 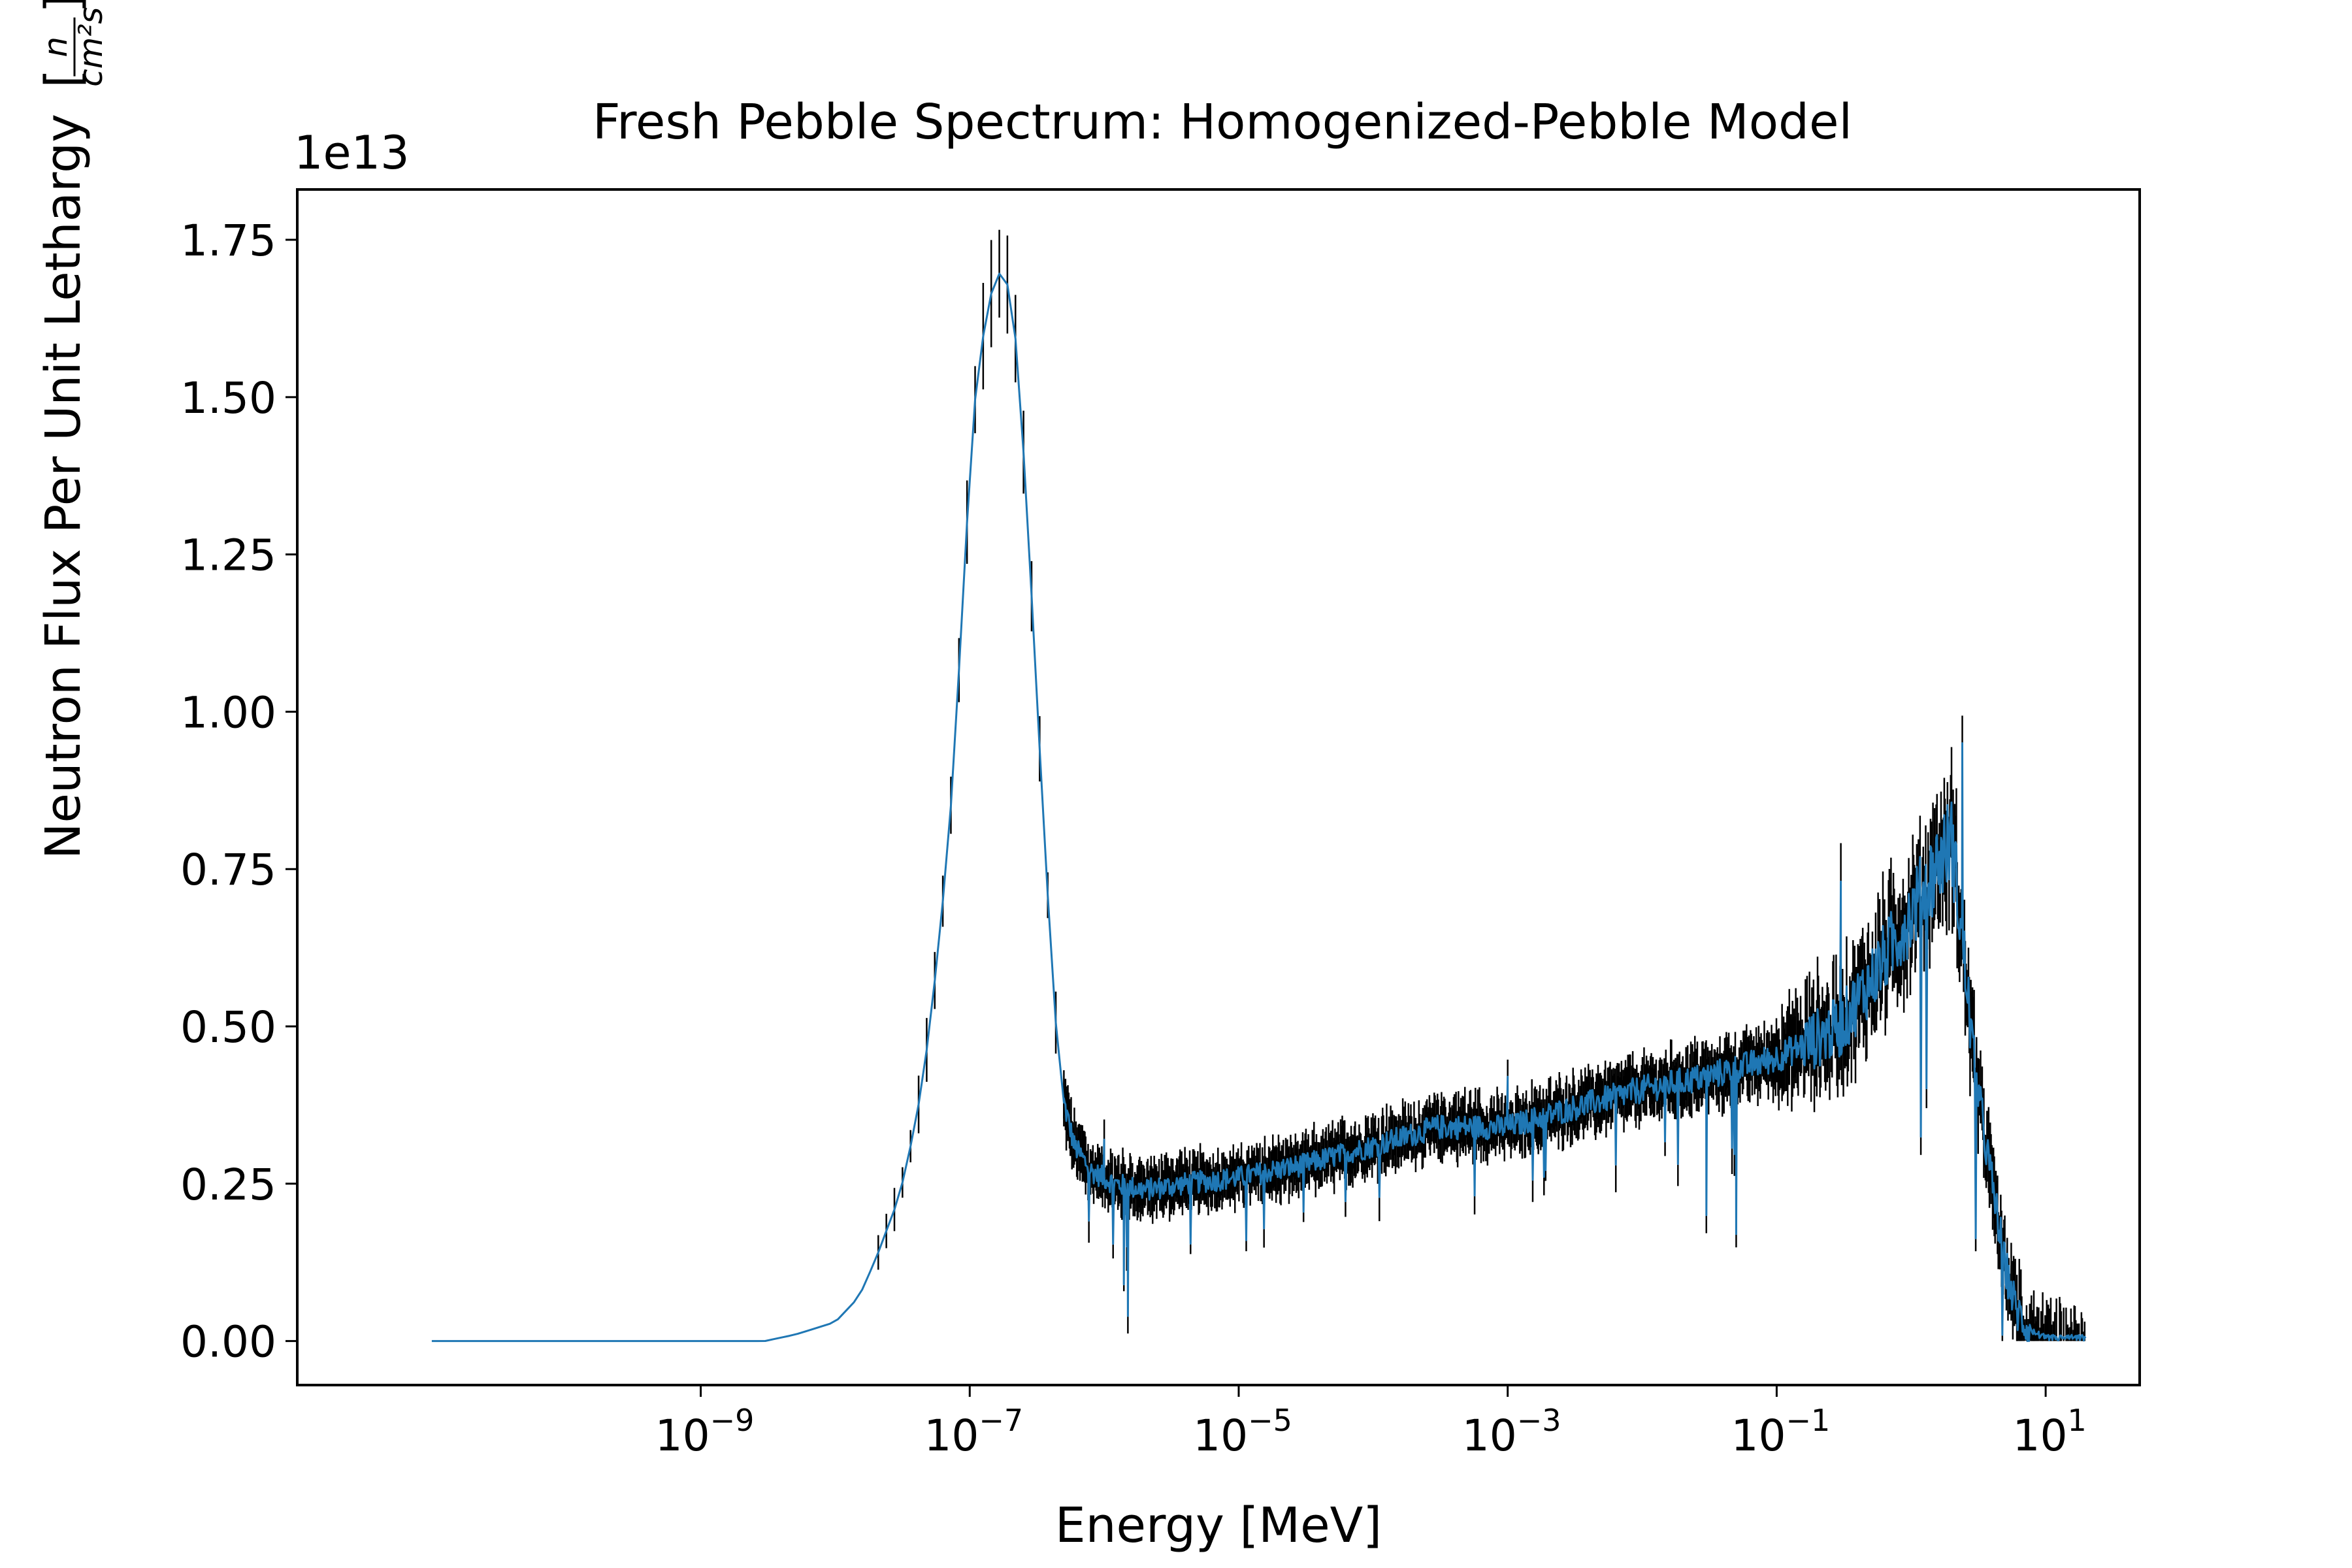 What do you see at coordinates (228, 1185) in the screenshot?
I see `y-tick-label: 0.25` at bounding box center [228, 1185].